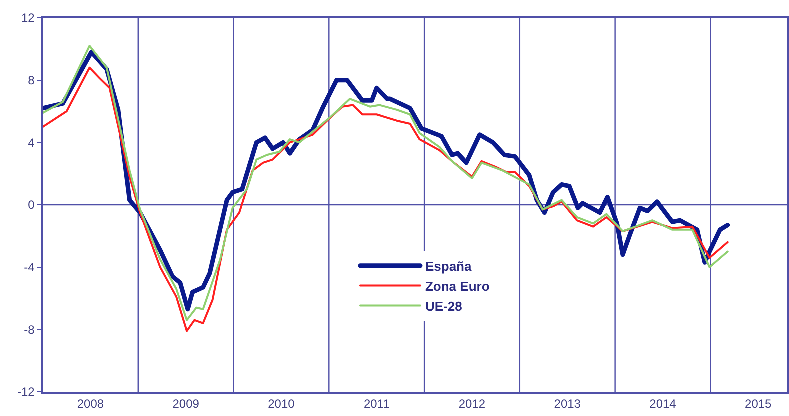 This screenshot has height=416, width=789. I want to click on x-tick-label: 2013, so click(568, 404).